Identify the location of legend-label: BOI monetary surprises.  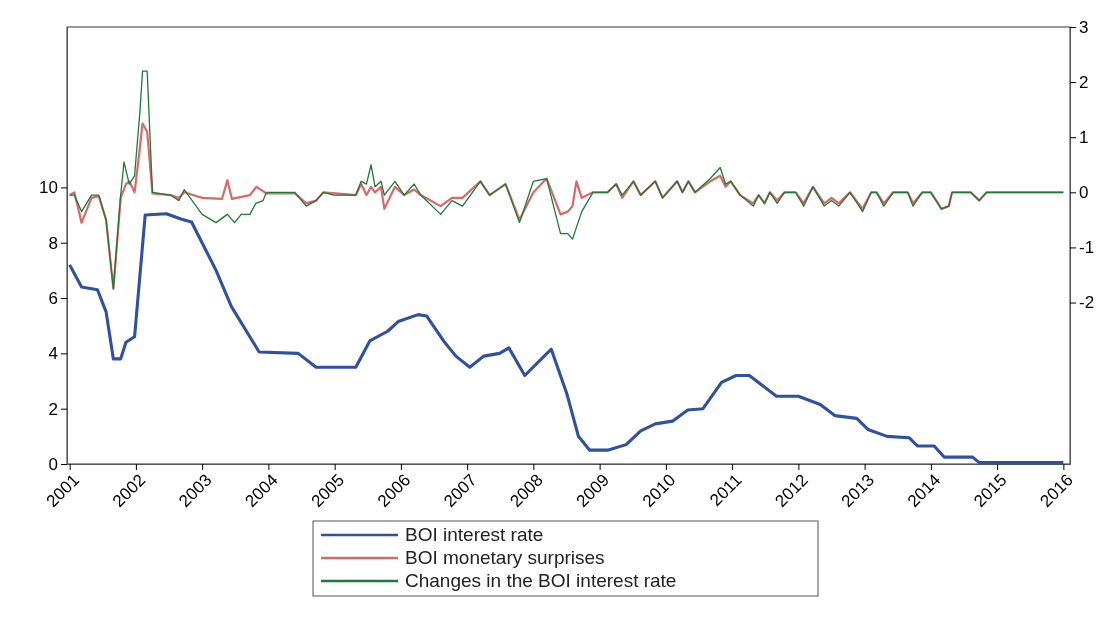
(505, 557).